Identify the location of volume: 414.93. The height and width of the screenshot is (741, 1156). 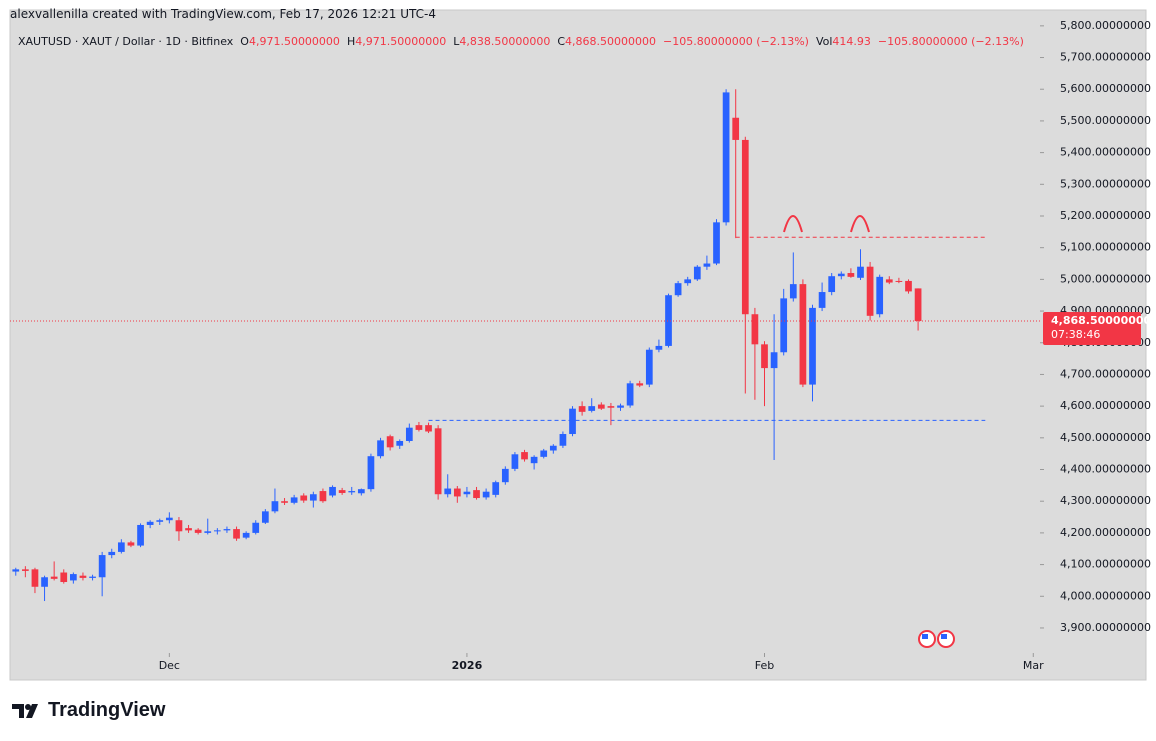
(851, 41).